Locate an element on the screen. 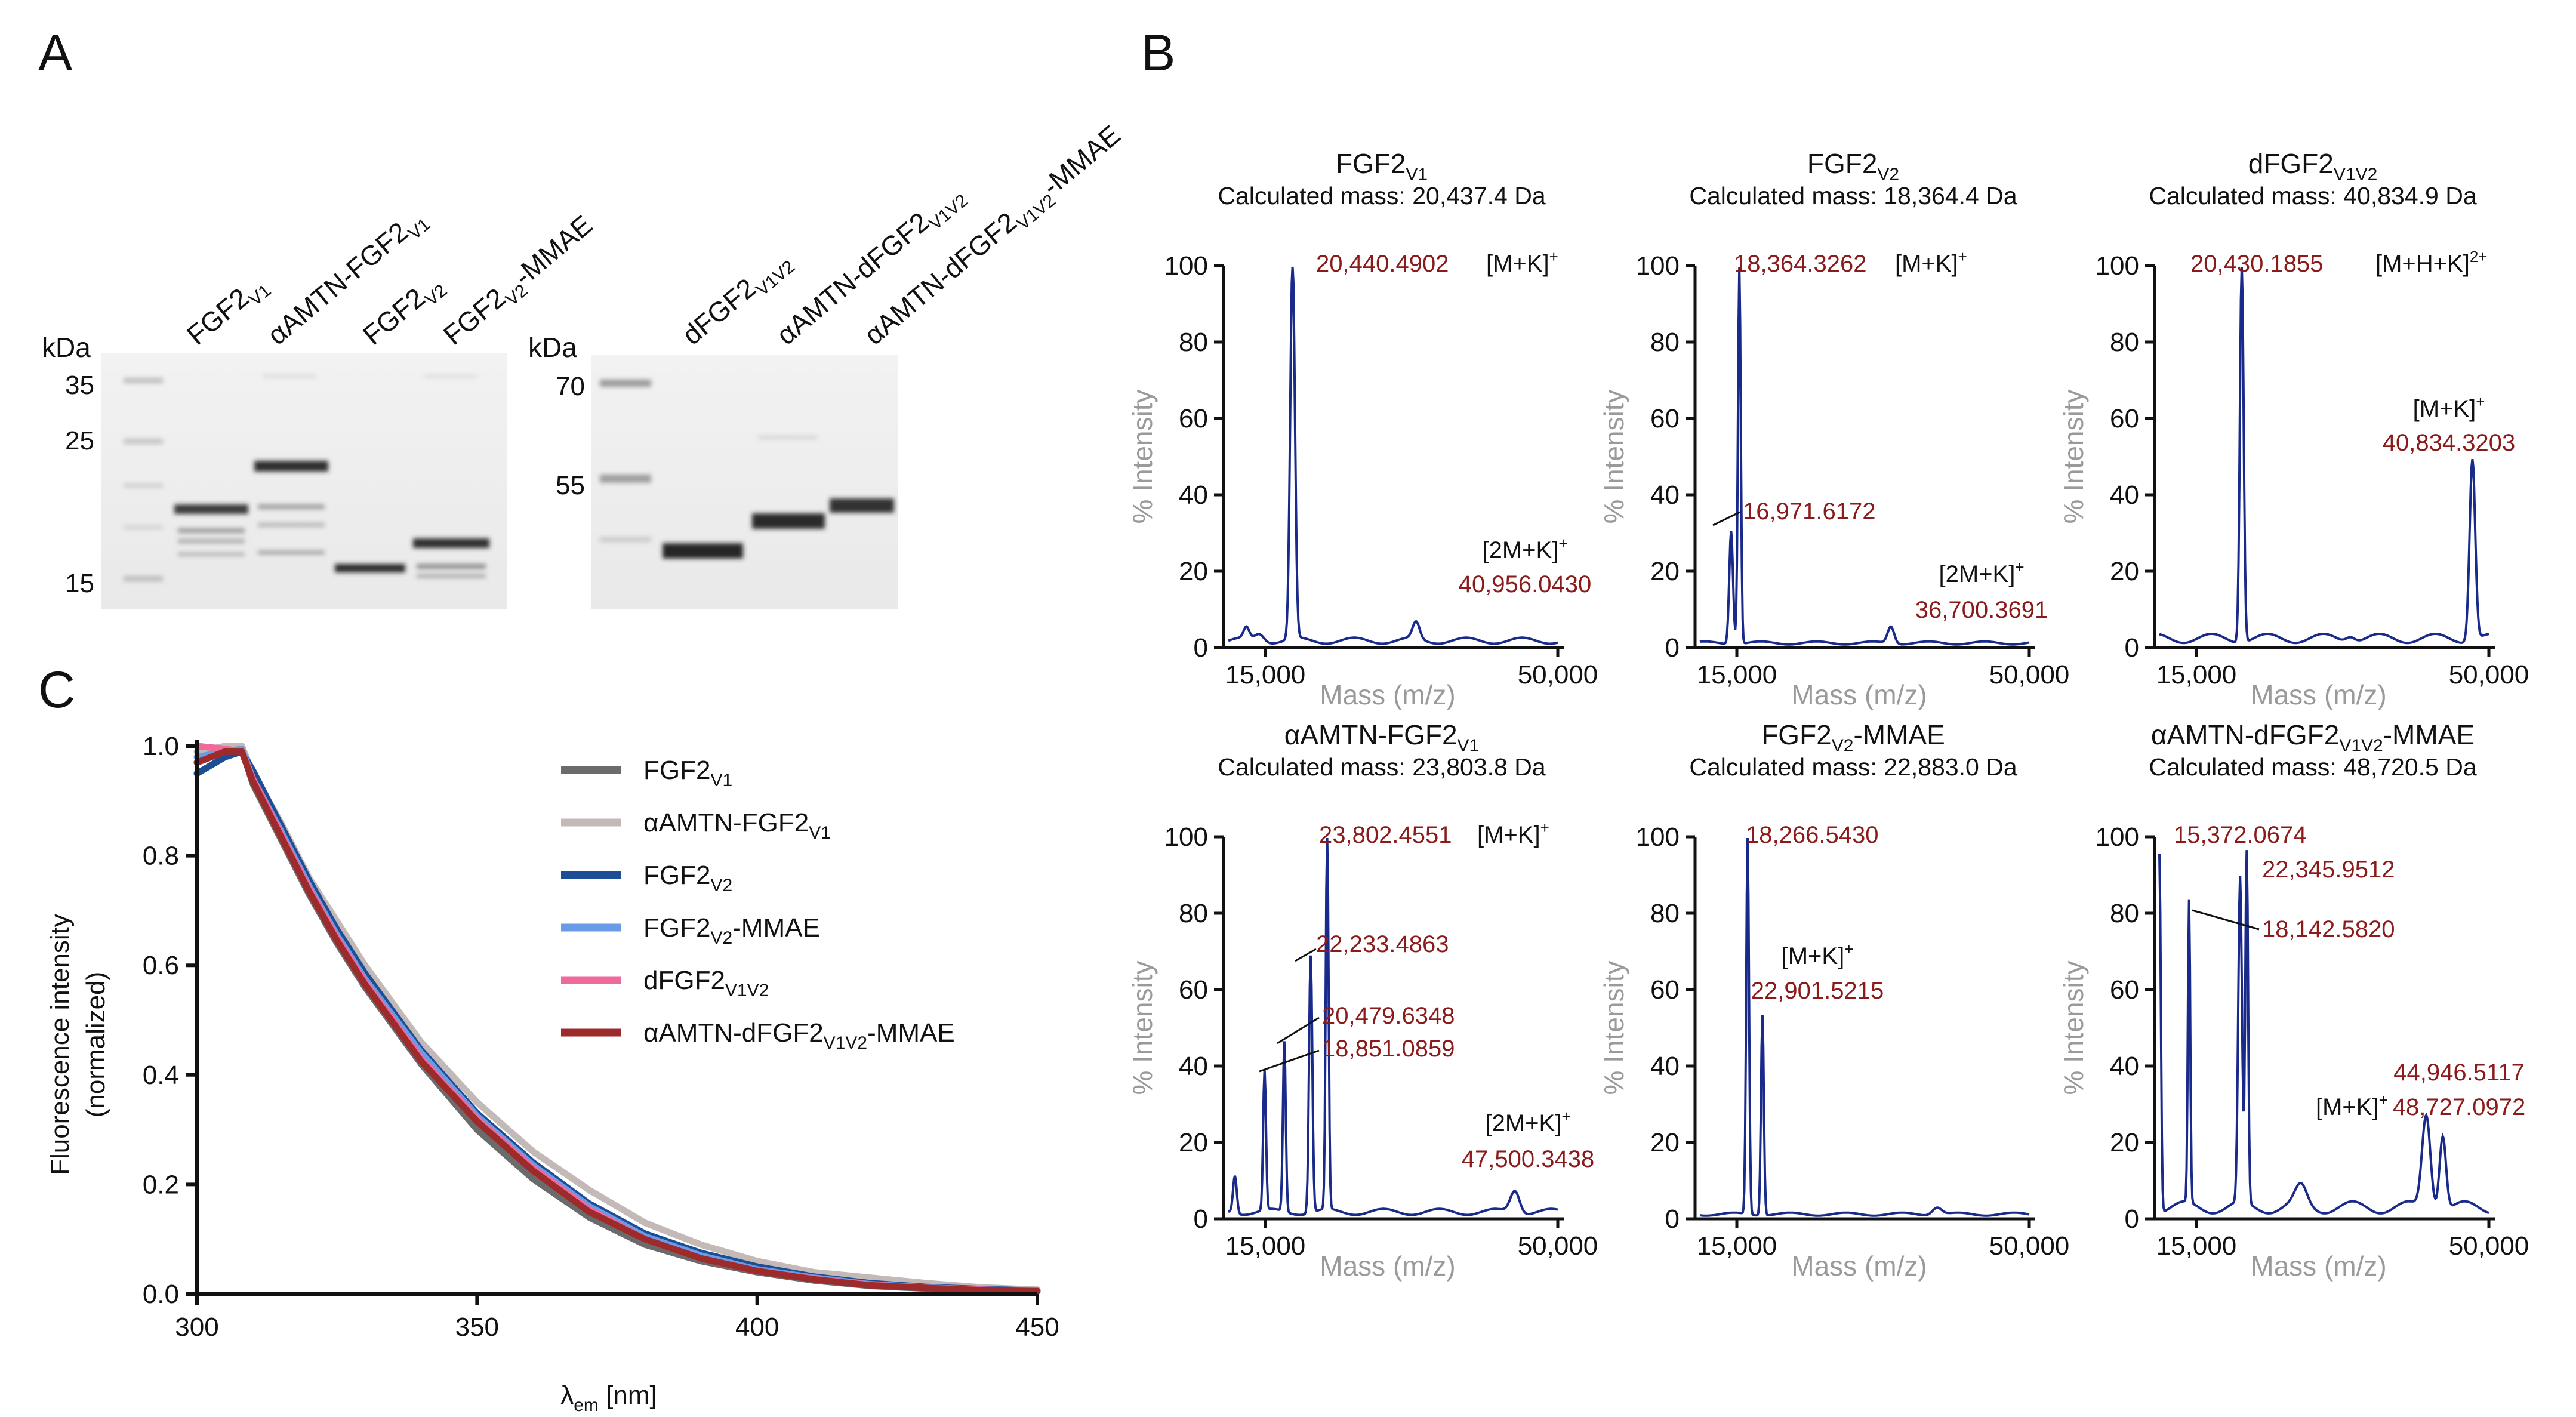 The image size is (2576, 1417). ms-title: FGF2V1 is located at coordinates (1382, 166).